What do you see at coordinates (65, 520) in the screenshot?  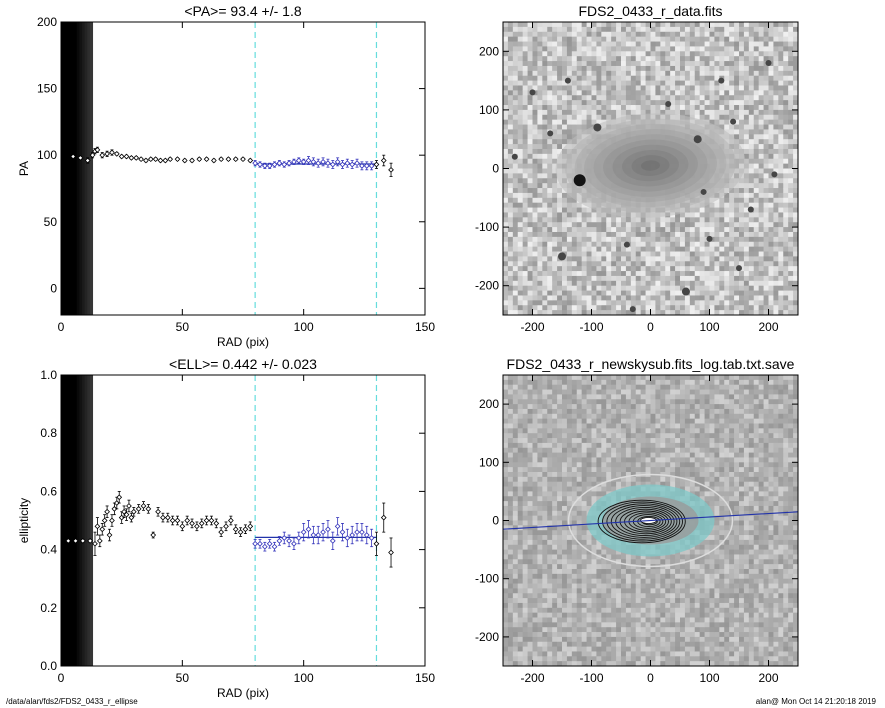 I see `masked-region-band` at bounding box center [65, 520].